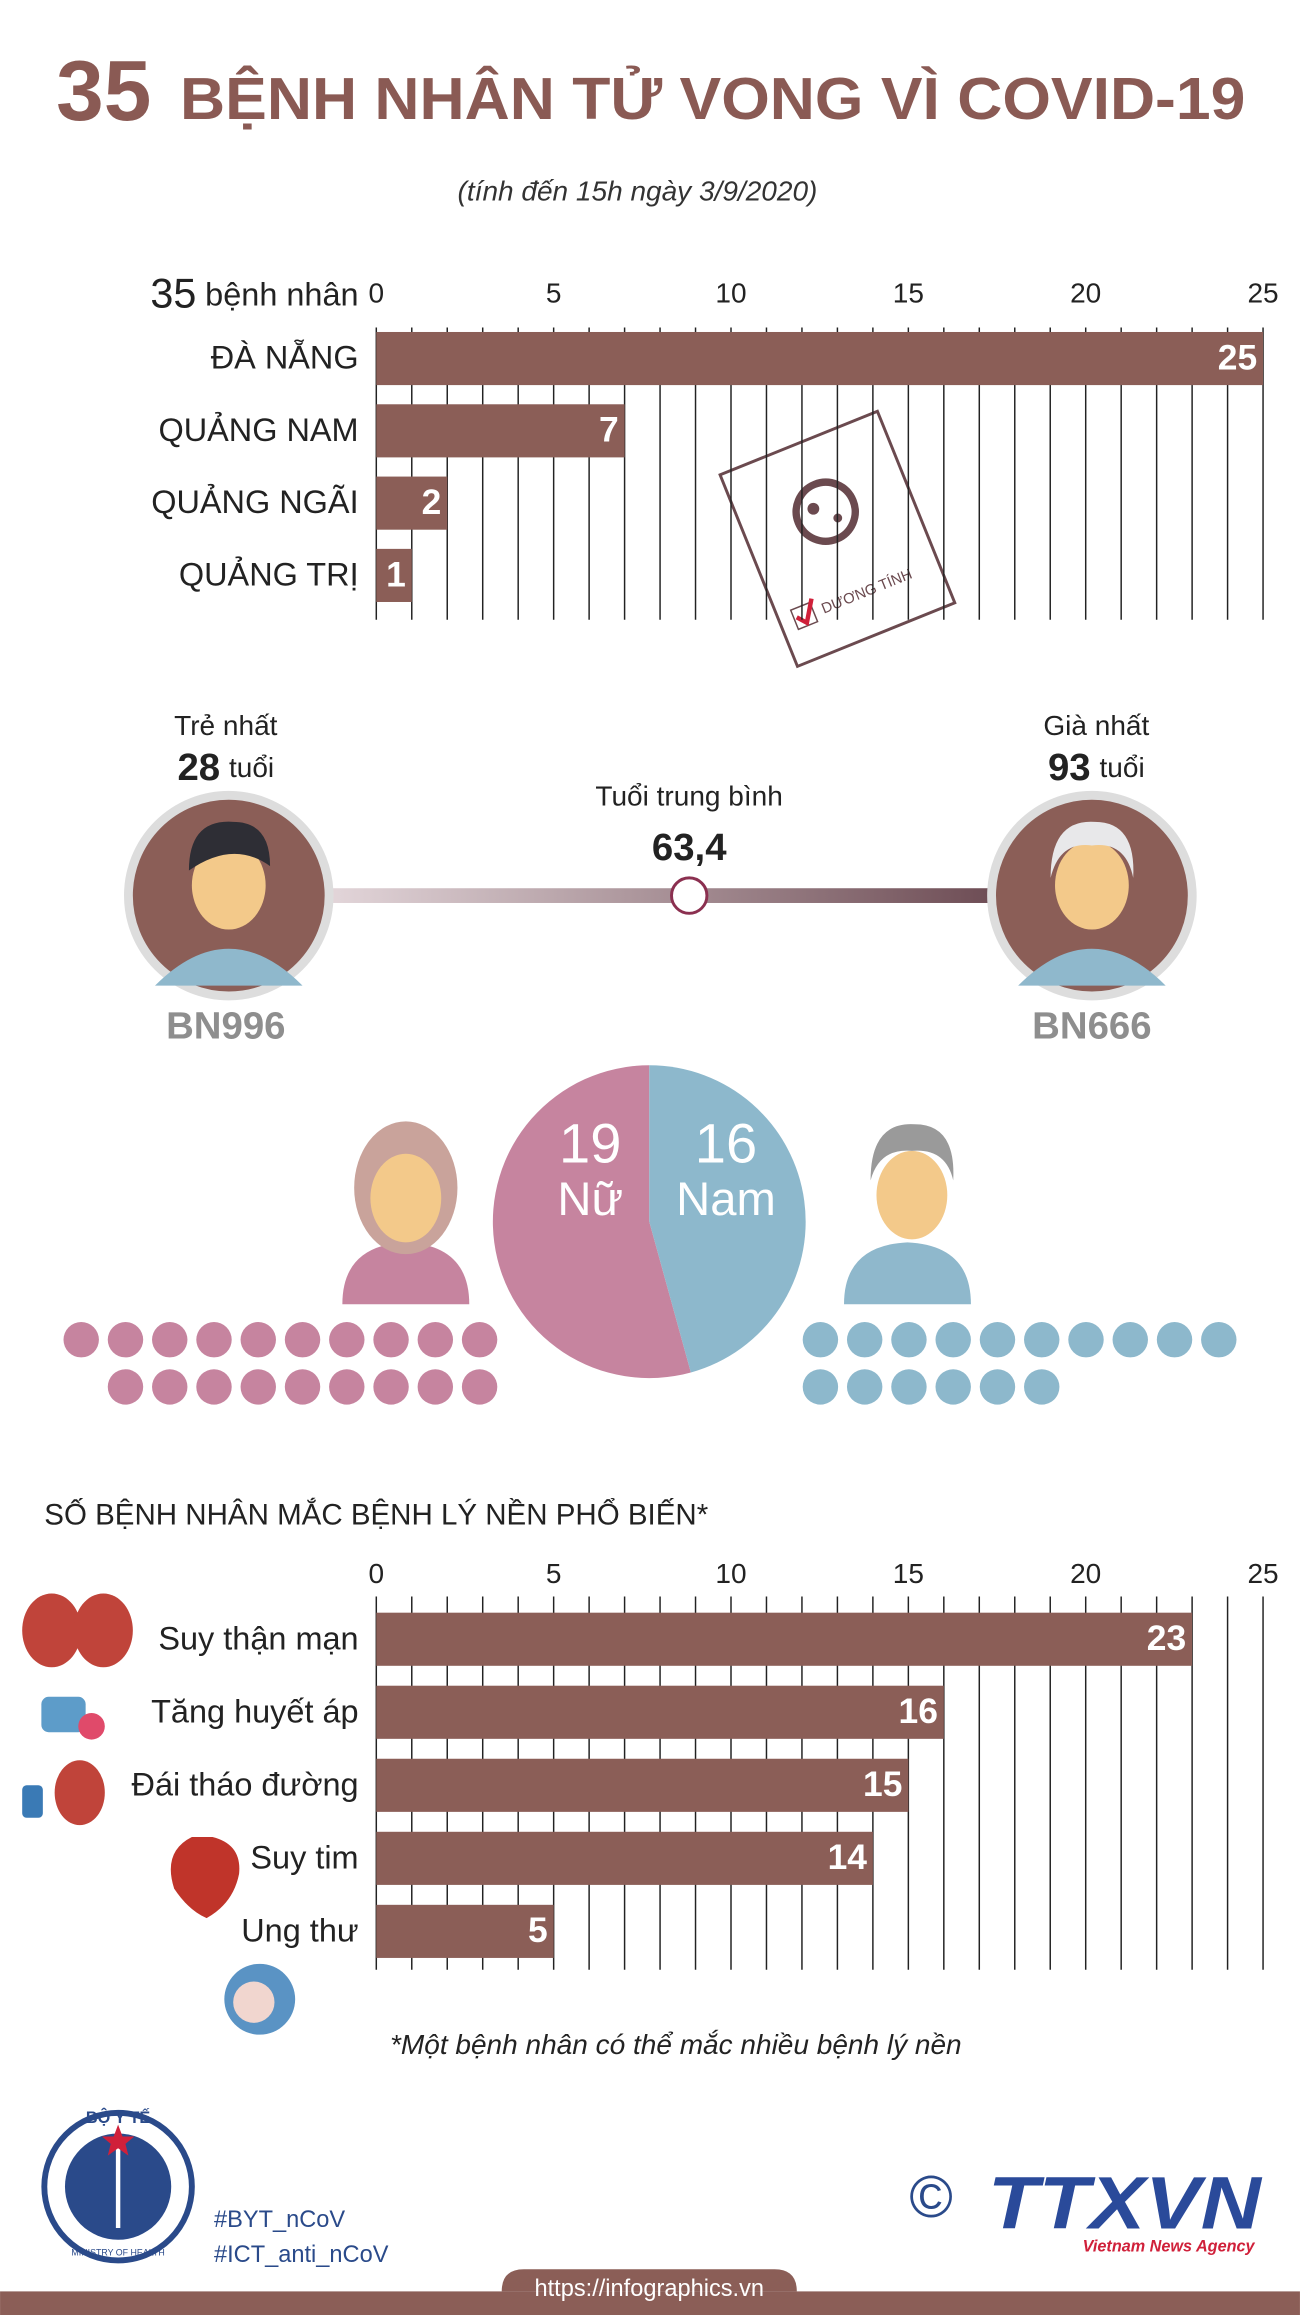  I want to click on age-value: 93, so click(1069, 767).